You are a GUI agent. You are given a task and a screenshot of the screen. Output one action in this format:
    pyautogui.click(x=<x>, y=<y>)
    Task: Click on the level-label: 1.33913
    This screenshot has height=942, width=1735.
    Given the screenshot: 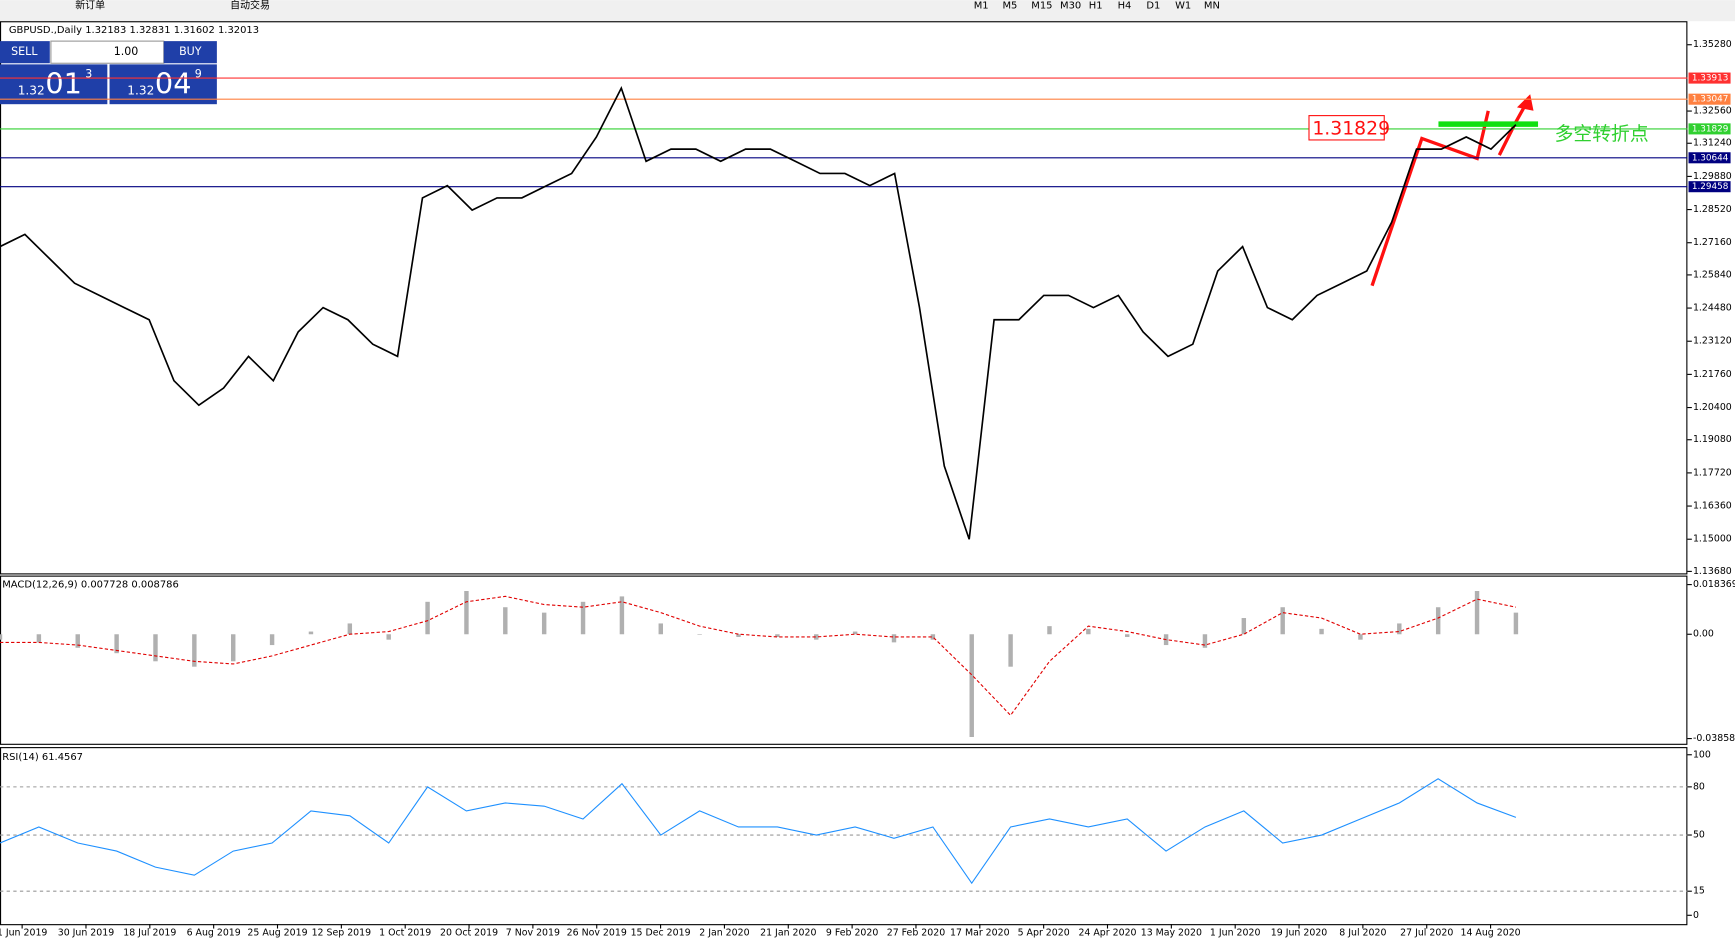 What is the action you would take?
    pyautogui.click(x=1710, y=79)
    